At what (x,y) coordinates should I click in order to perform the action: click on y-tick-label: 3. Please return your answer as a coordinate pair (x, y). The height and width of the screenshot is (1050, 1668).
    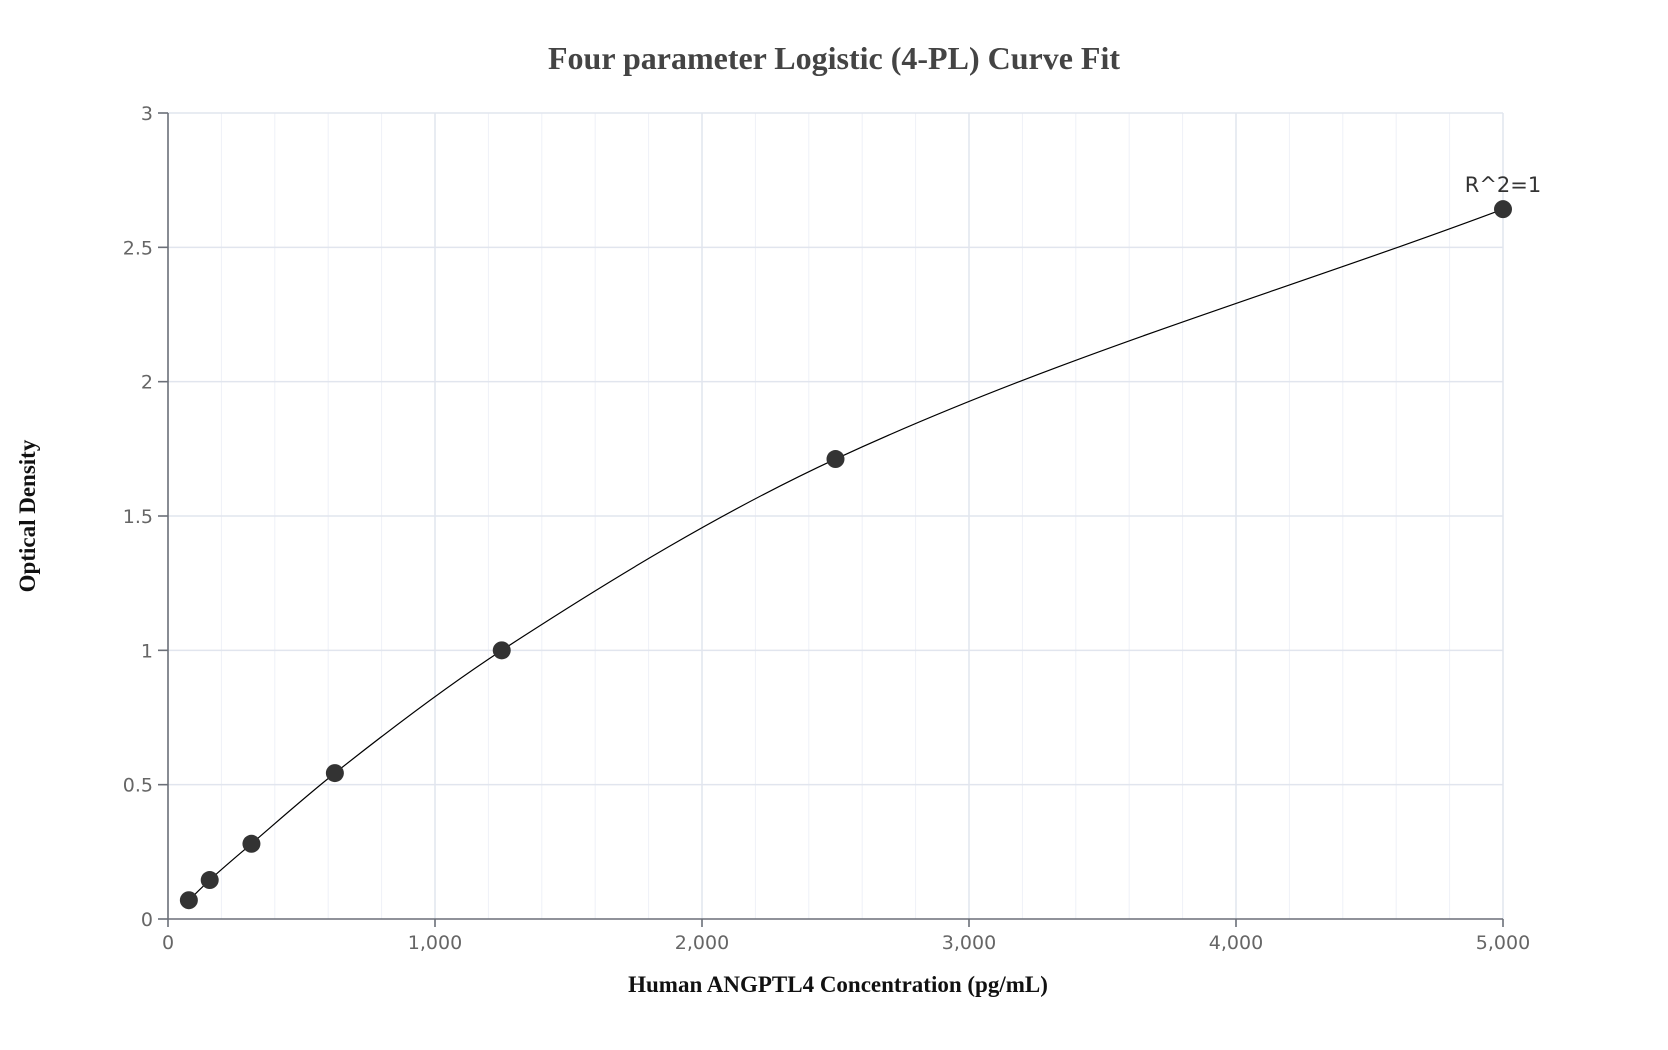
    Looking at the image, I should click on (147, 114).